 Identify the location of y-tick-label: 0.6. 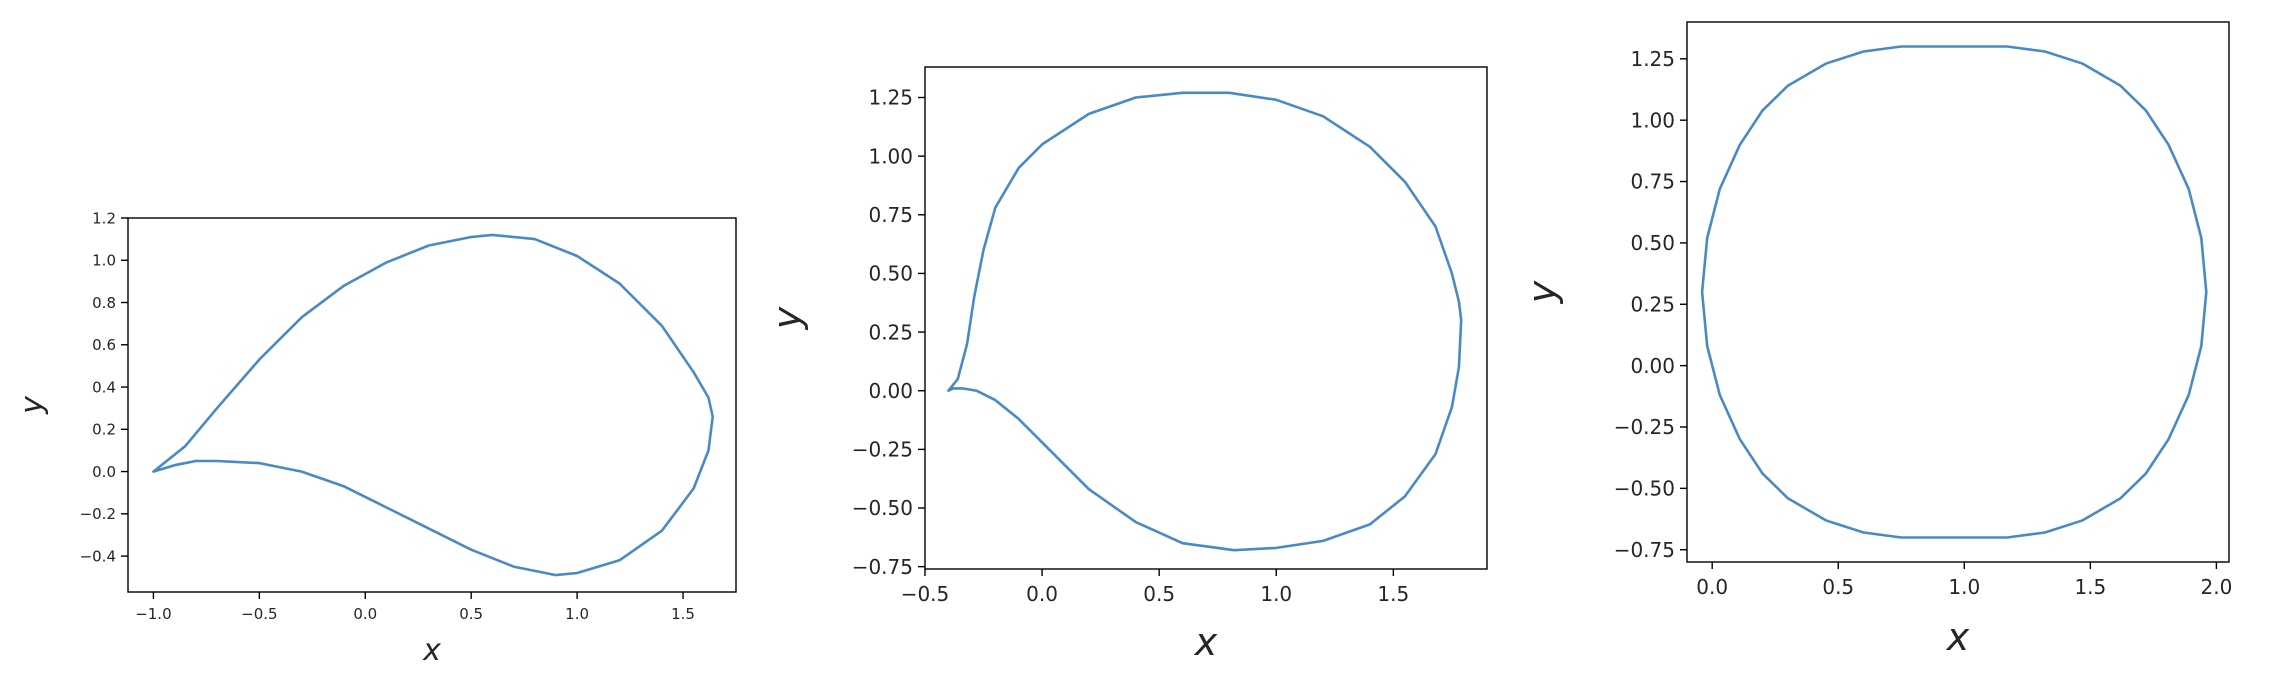
(104, 345).